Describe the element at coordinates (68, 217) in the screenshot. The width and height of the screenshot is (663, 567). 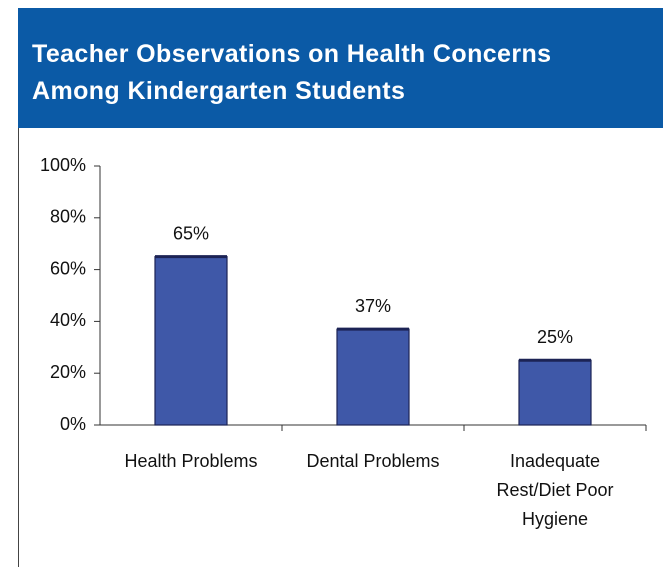
I see `y-tick-label: 80%` at that location.